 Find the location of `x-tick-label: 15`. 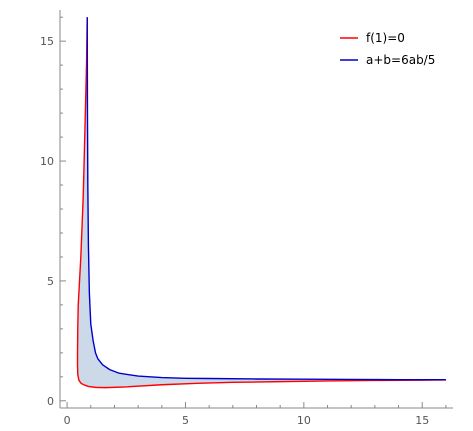

x-tick-label: 15 is located at coordinates (422, 420).